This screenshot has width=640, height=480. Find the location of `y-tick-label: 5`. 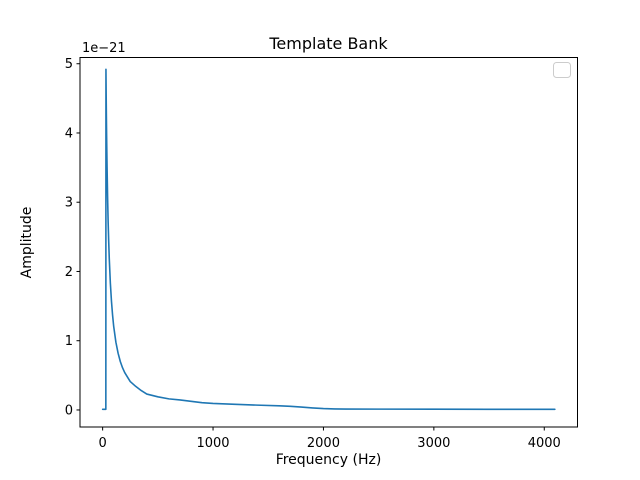

y-tick-label: 5 is located at coordinates (69, 64).